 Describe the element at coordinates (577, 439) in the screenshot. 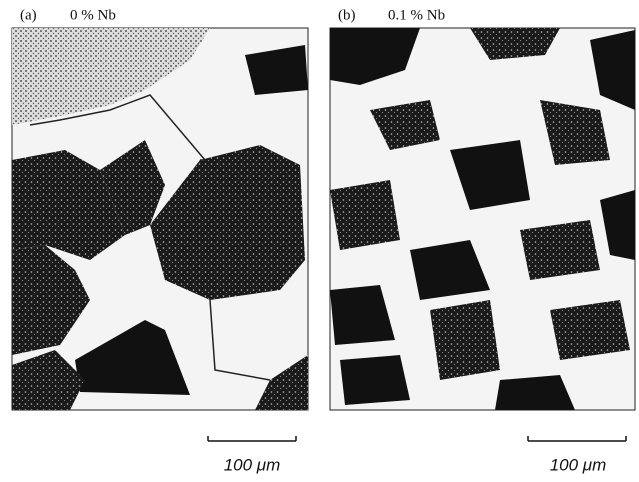

I see `scale-bar-b` at that location.